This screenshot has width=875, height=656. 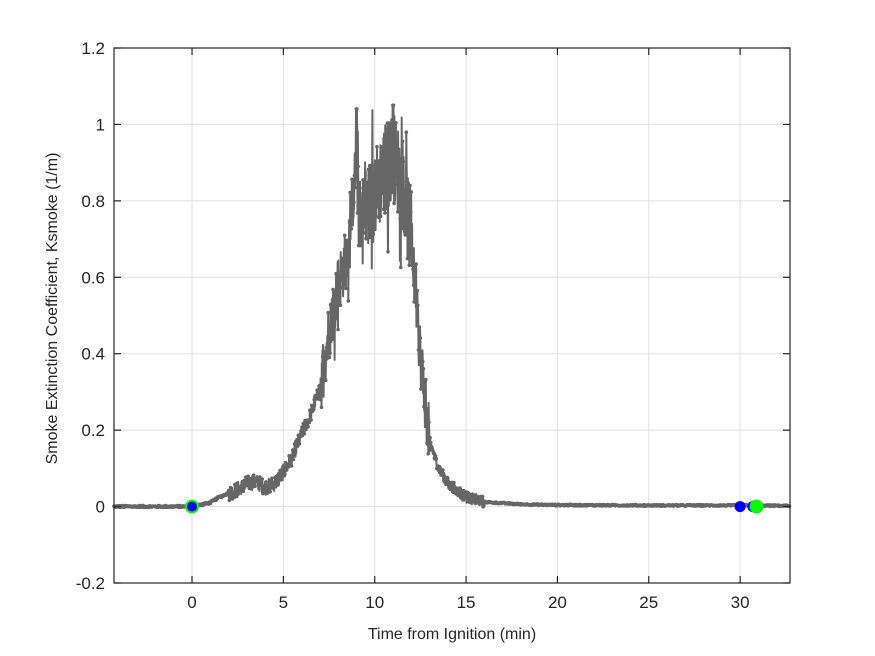 What do you see at coordinates (93, 277) in the screenshot?
I see `y-tick-label: 0.6` at bounding box center [93, 277].